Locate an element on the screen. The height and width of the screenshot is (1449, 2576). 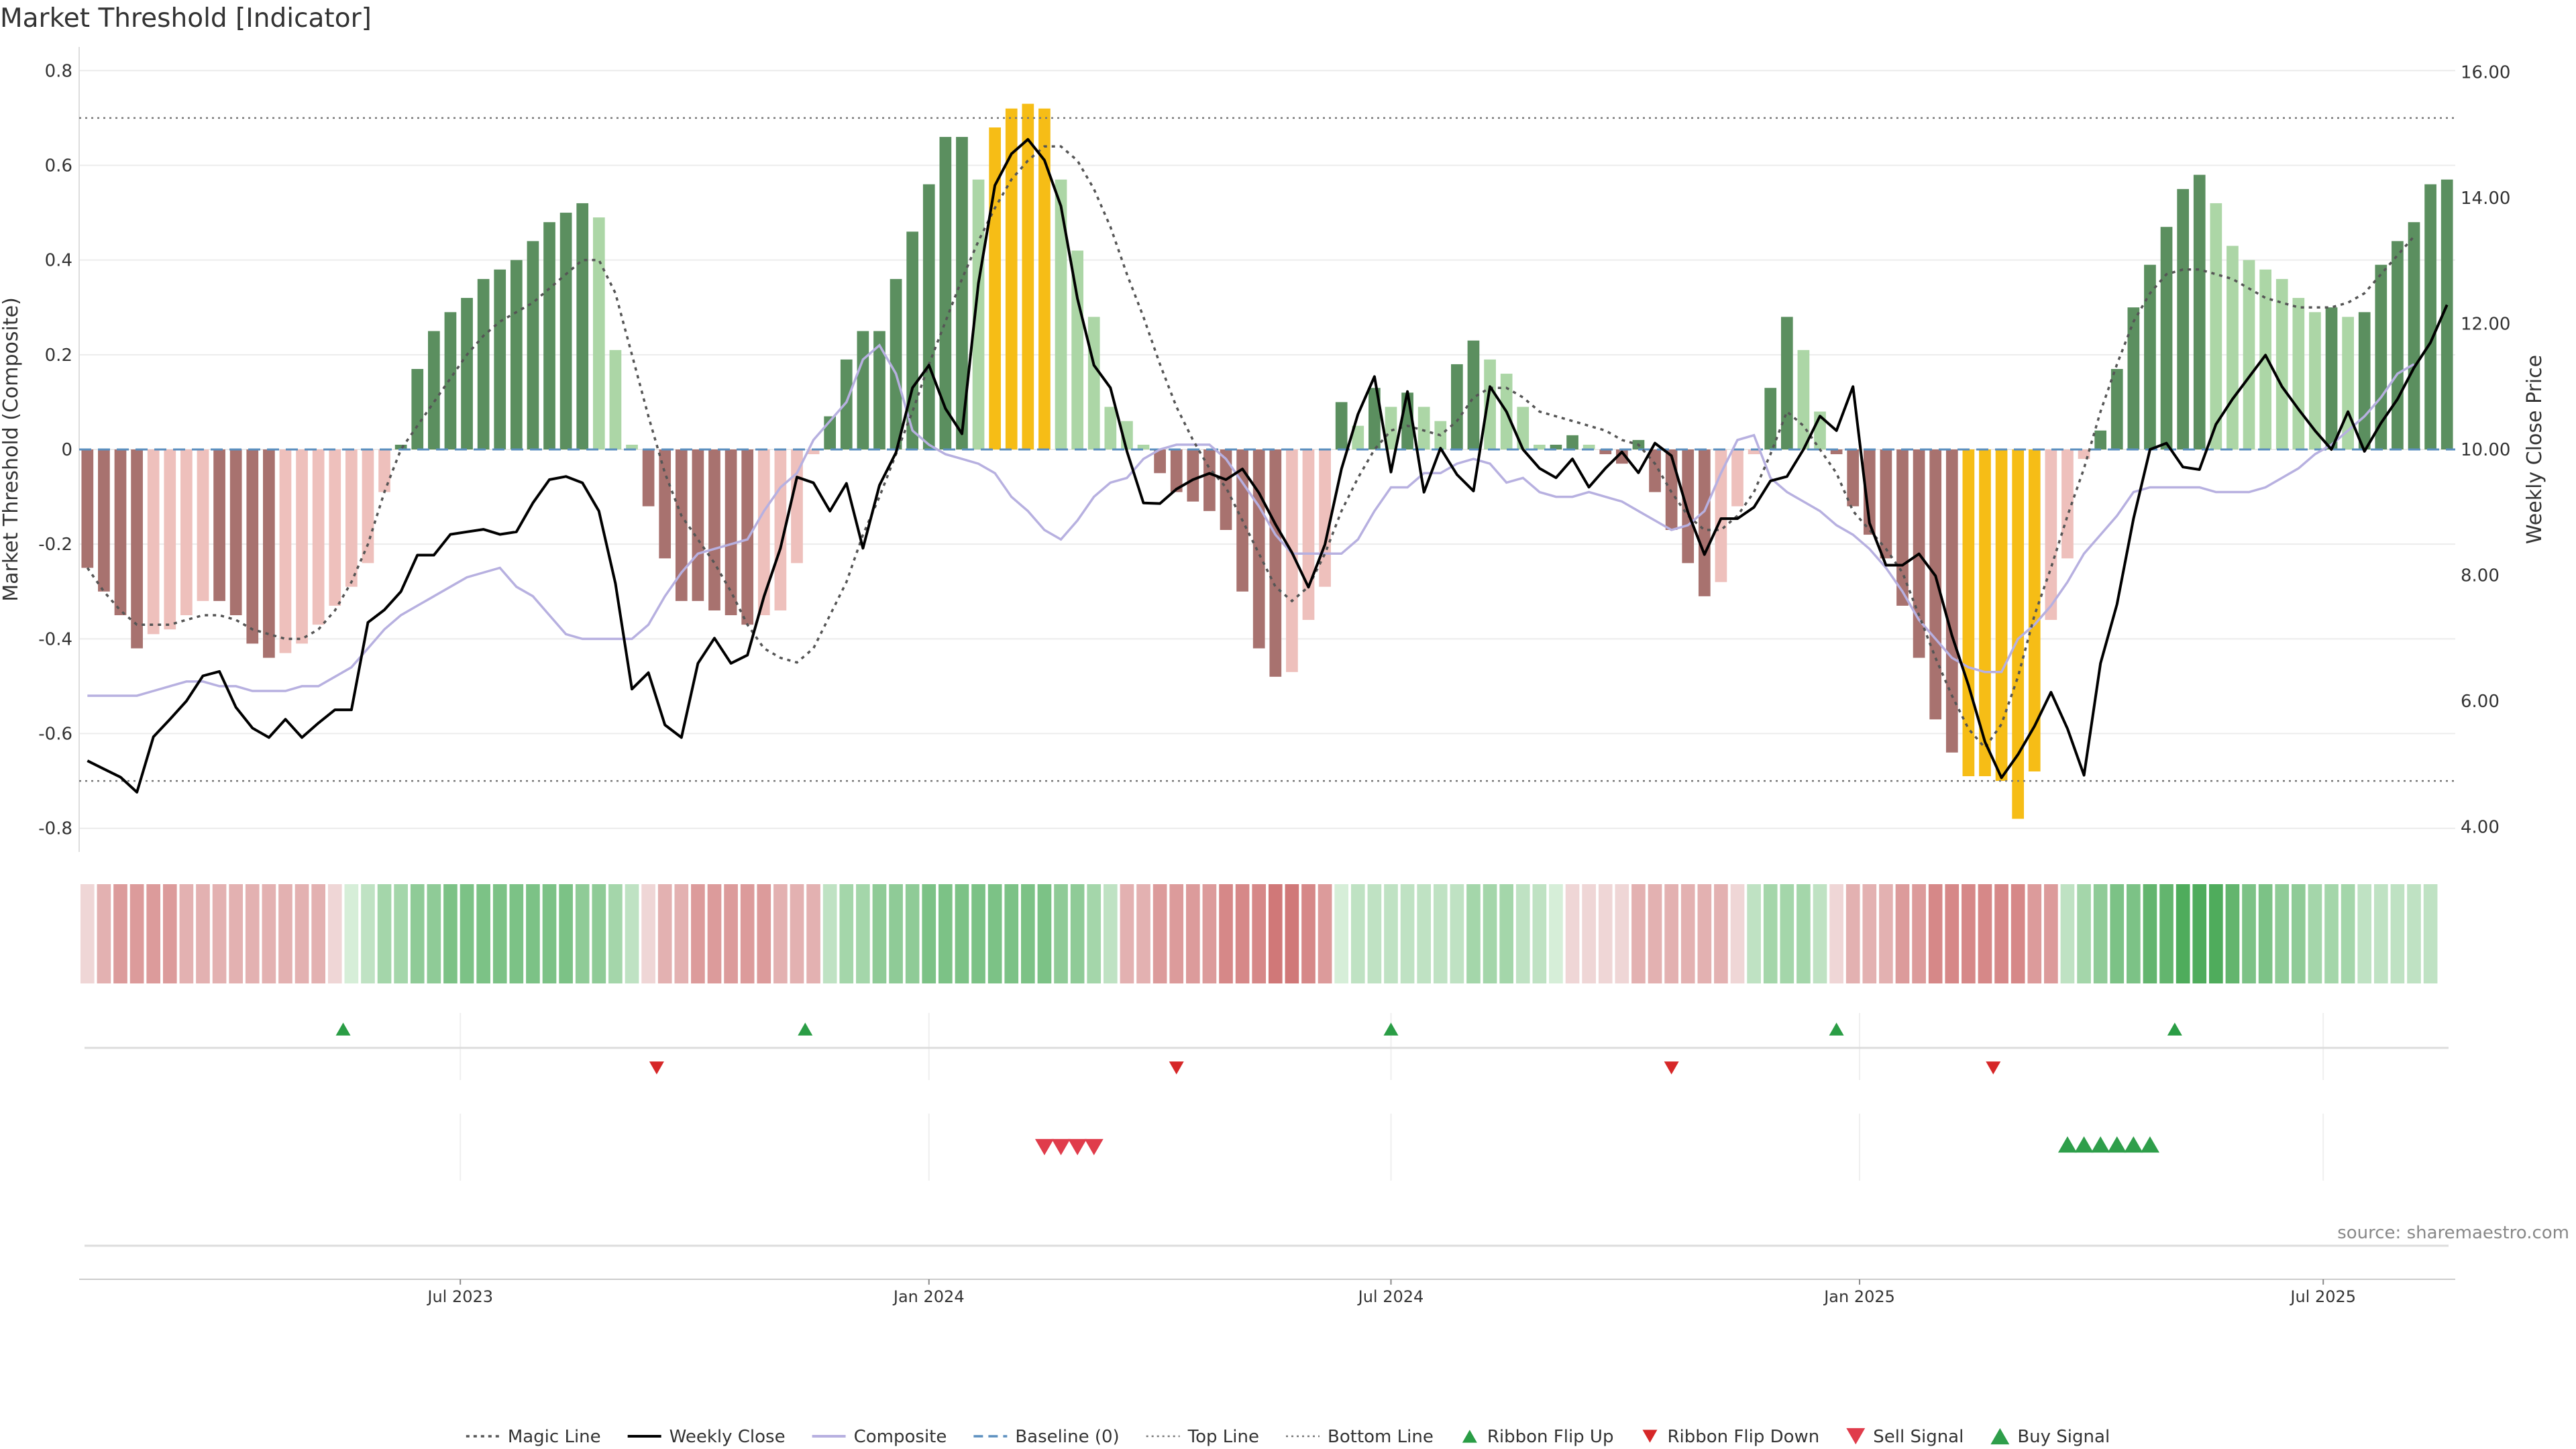
legend-item: Weekly Close is located at coordinates (706, 1437).